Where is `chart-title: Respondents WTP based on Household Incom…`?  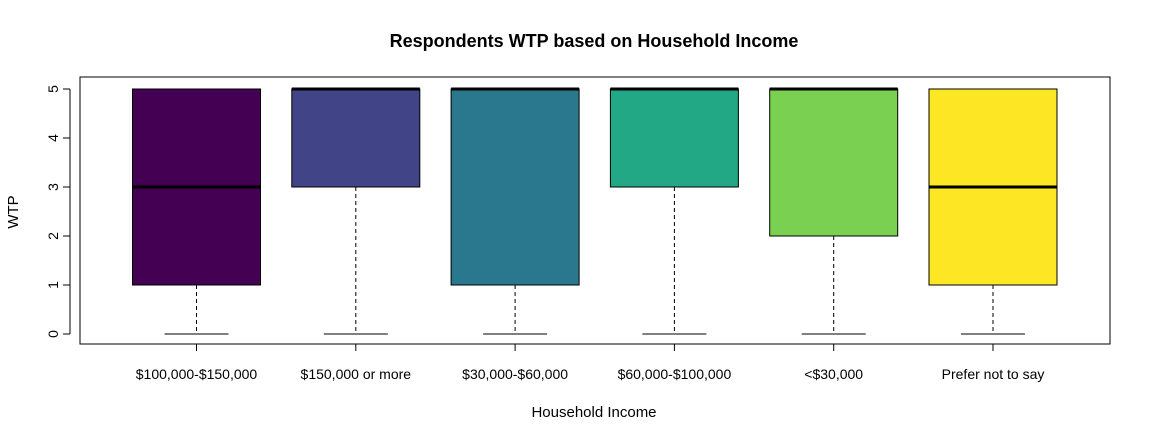 chart-title: Respondents WTP based on Household Incom… is located at coordinates (594, 41).